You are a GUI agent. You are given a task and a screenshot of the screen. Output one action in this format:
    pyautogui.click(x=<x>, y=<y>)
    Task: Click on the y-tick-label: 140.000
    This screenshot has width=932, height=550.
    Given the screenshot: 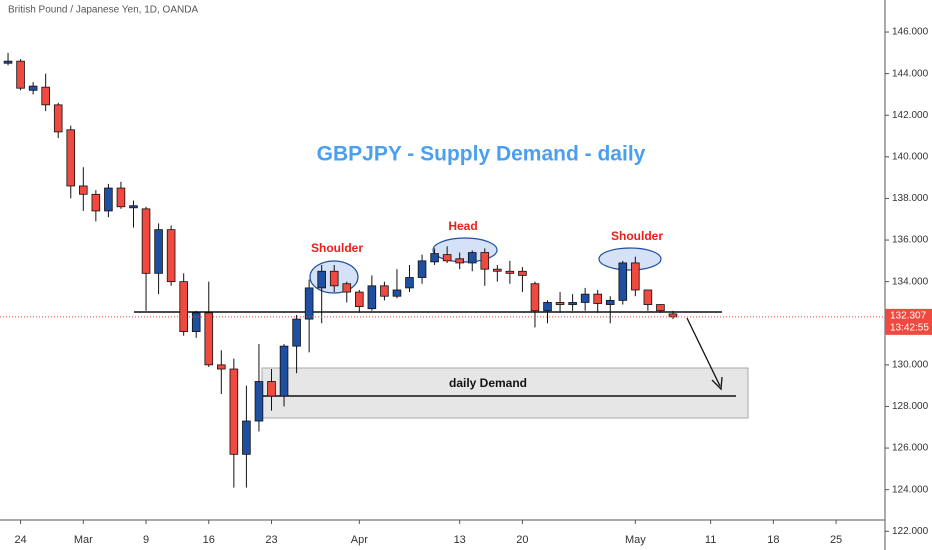 What is the action you would take?
    pyautogui.click(x=910, y=156)
    